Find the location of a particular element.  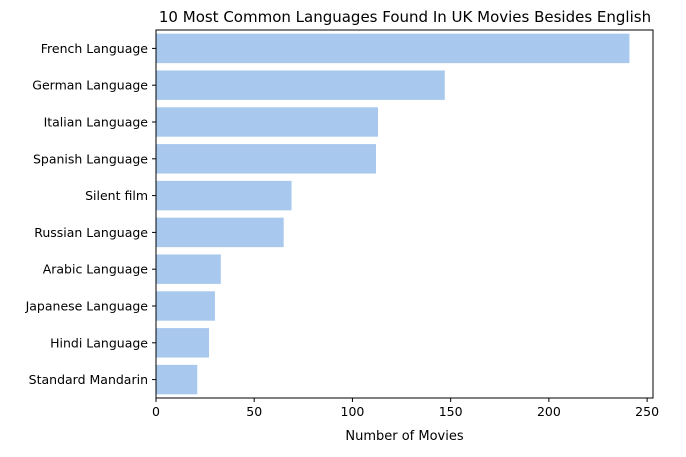

y-tick-label: Spanish Language is located at coordinates (90, 158).